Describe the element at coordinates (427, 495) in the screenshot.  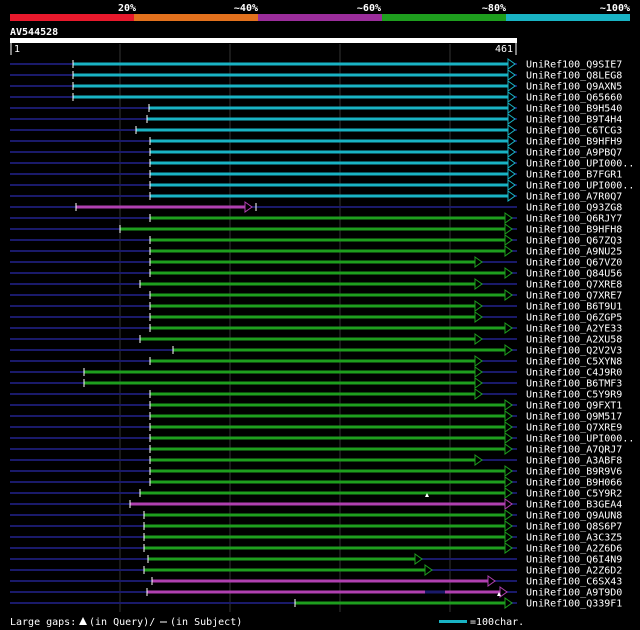
I see `query-gap-marker` at that location.